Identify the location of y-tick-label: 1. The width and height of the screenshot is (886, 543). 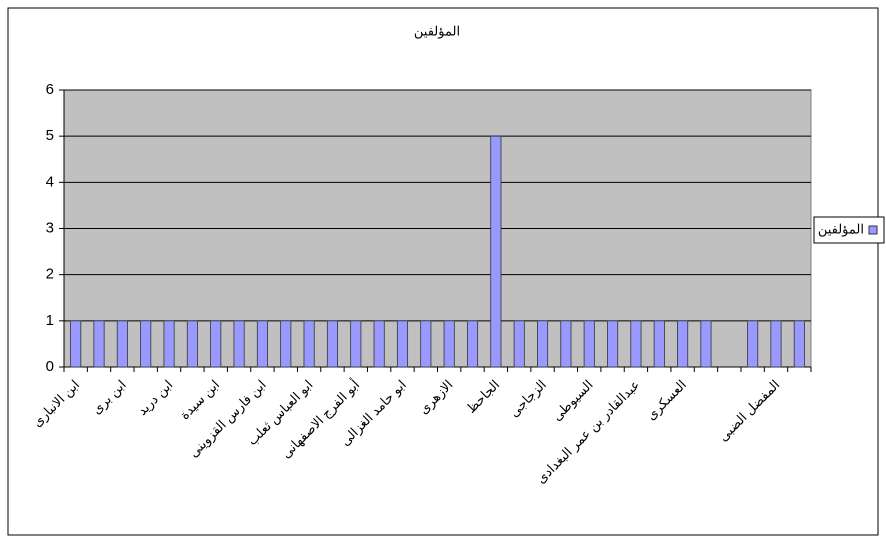
(50, 320).